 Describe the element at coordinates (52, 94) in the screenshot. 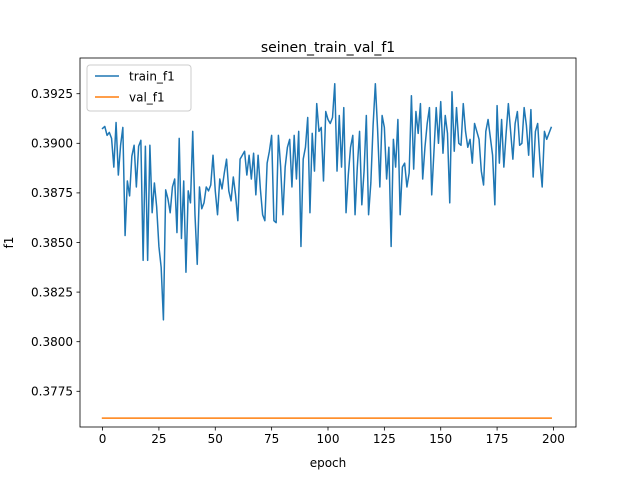

I see `y-tick-label: 0.3925` at that location.